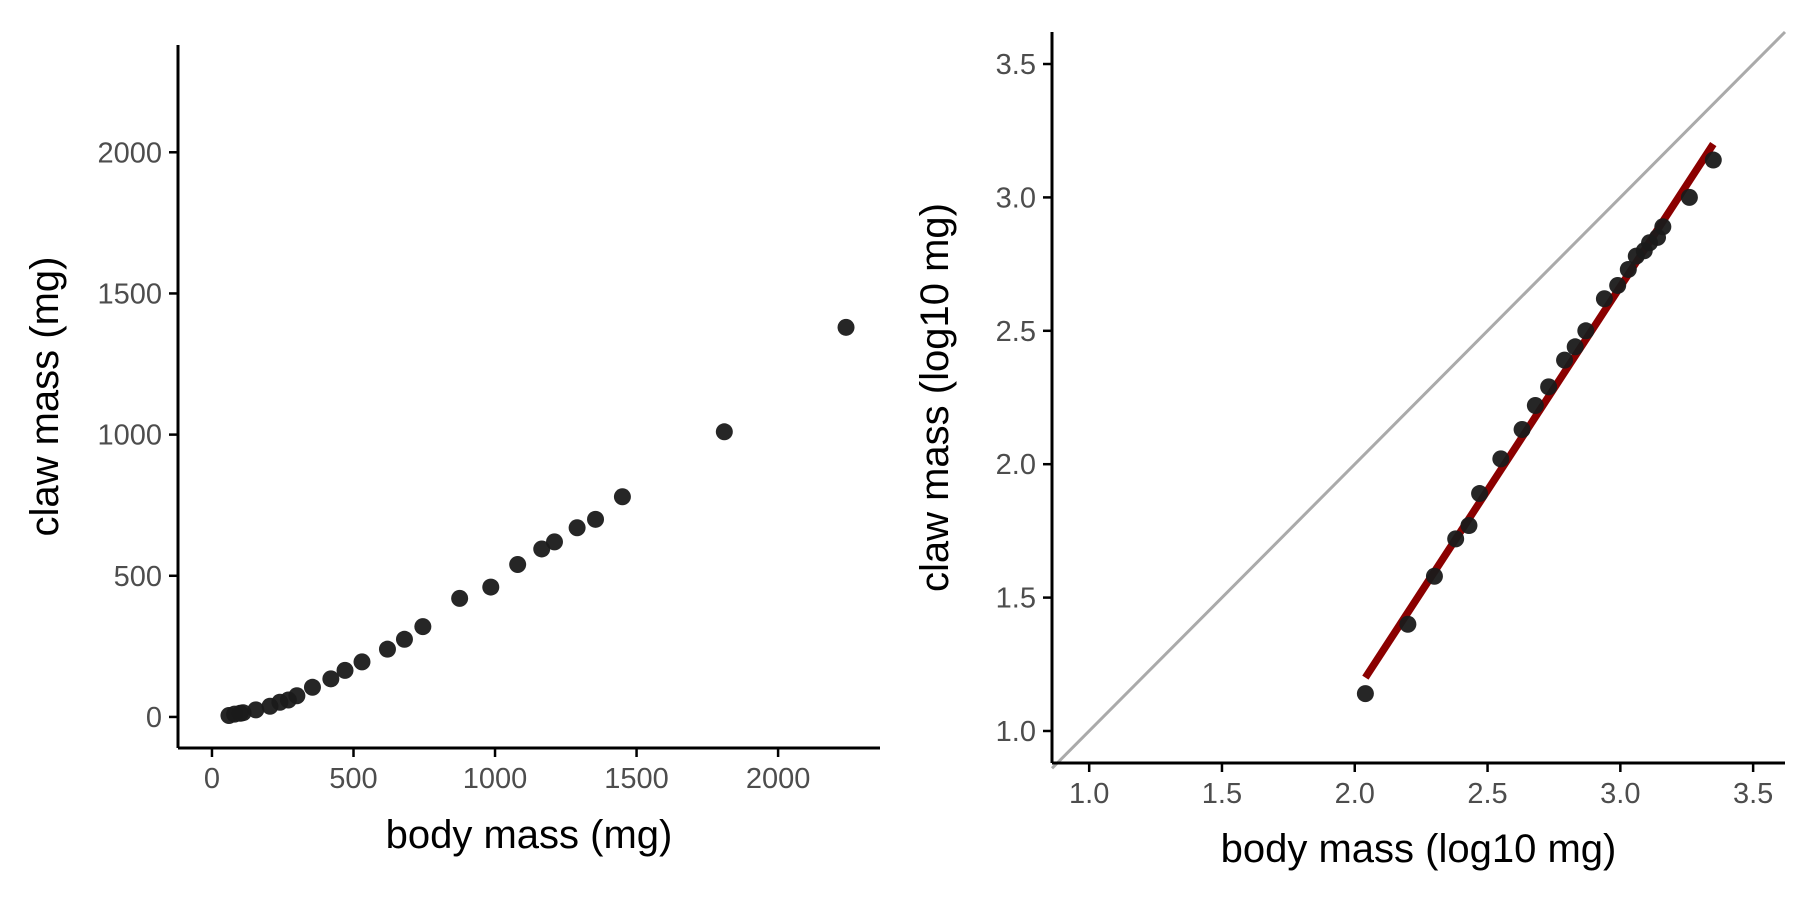 Image resolution: width=1800 pixels, height=905 pixels. What do you see at coordinates (1222, 794) in the screenshot?
I see `x-tick-label: 1.5` at bounding box center [1222, 794].